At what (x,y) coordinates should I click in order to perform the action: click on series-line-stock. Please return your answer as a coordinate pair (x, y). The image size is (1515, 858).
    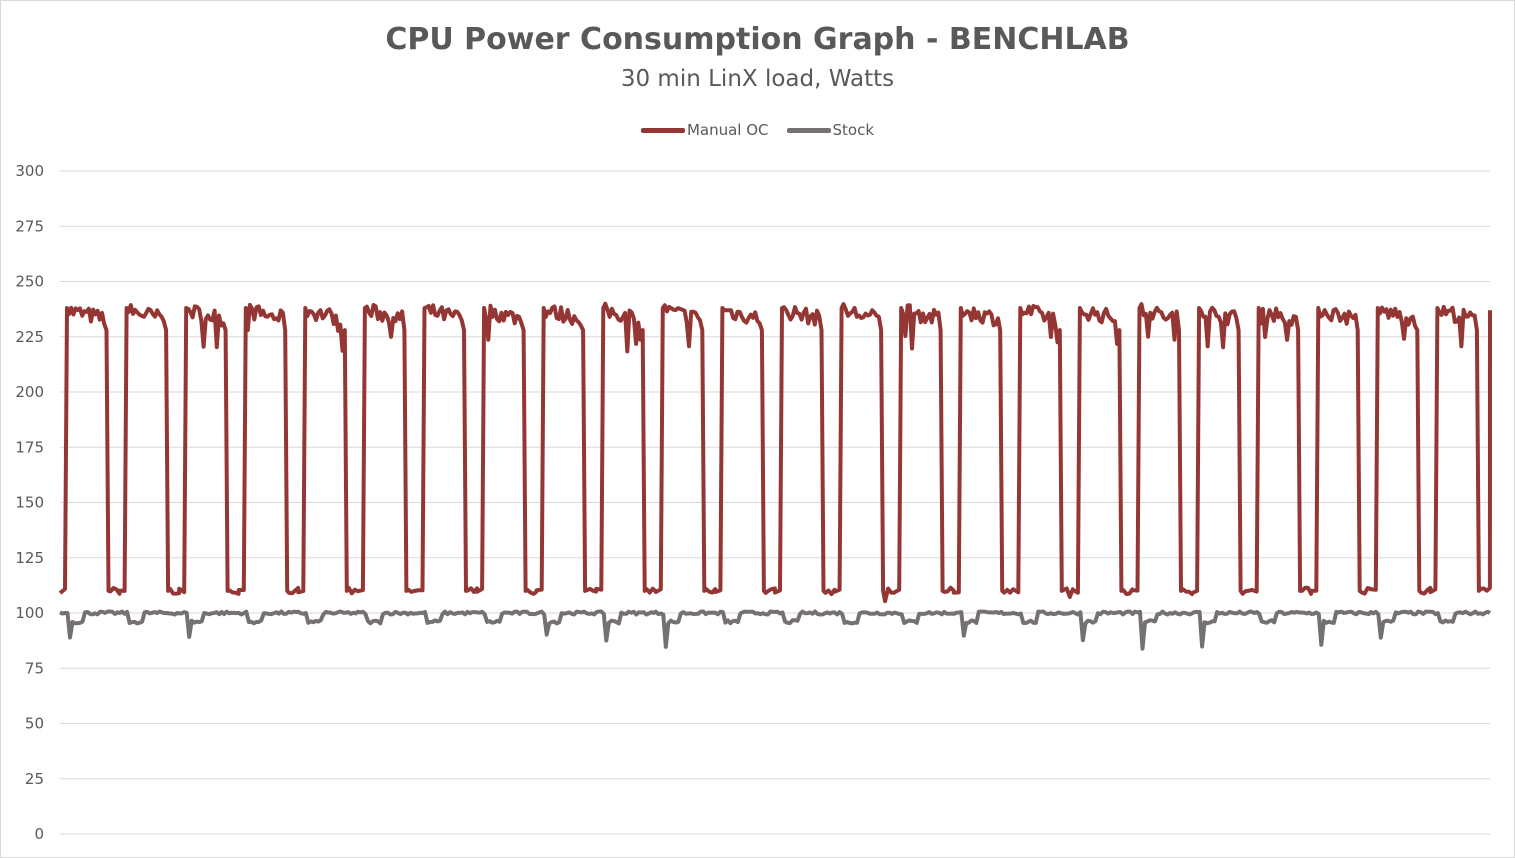
    Looking at the image, I should click on (775, 630).